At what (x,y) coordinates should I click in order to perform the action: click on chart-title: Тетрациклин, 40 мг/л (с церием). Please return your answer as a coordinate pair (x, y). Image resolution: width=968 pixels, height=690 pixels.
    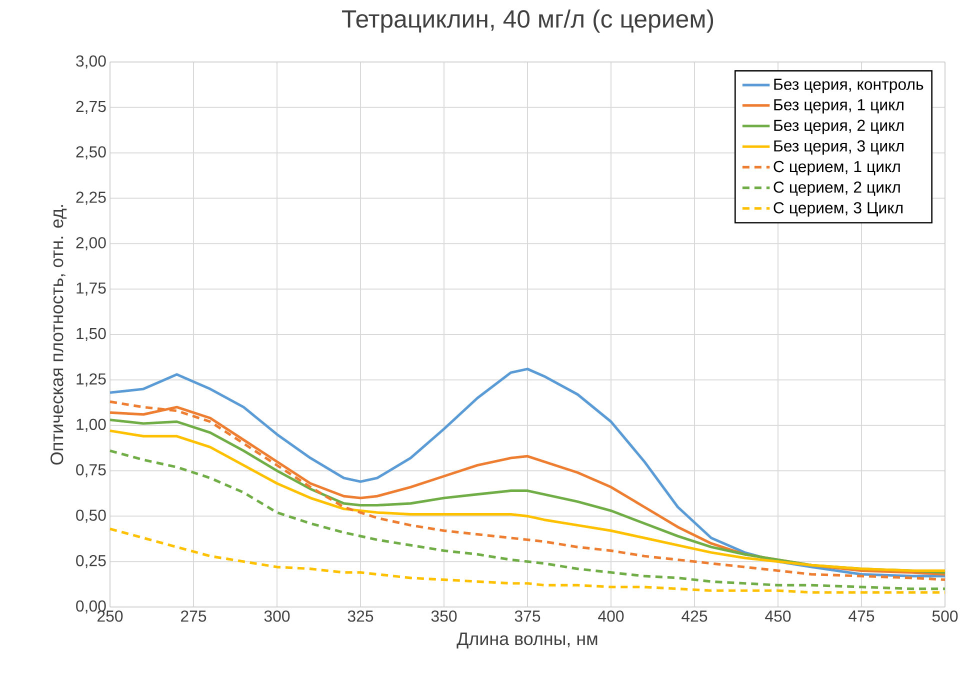
    Looking at the image, I should click on (528, 21).